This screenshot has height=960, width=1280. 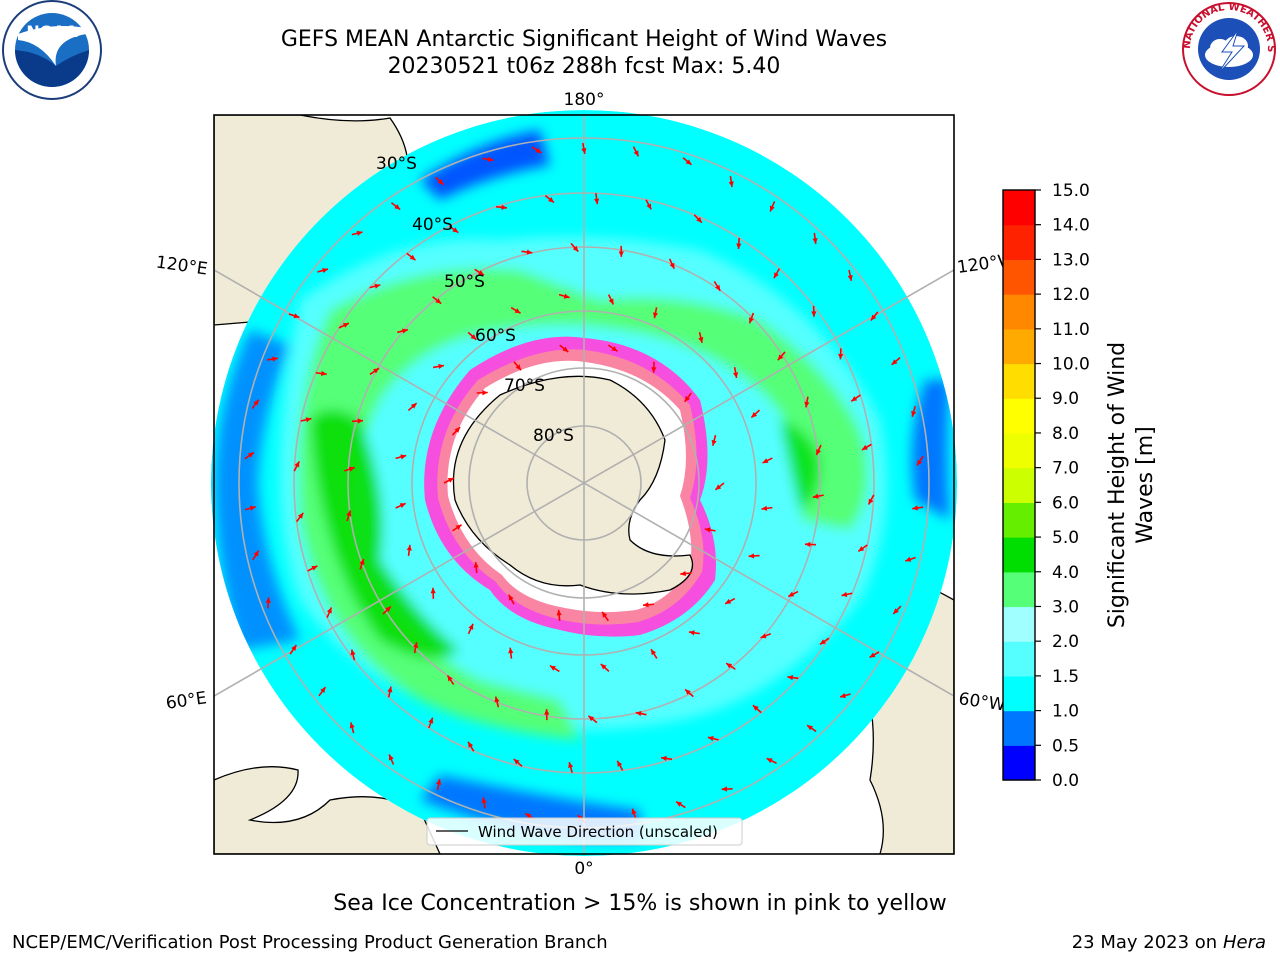 What do you see at coordinates (553, 436) in the screenshot?
I see `lat-label-80s: 80°S` at bounding box center [553, 436].